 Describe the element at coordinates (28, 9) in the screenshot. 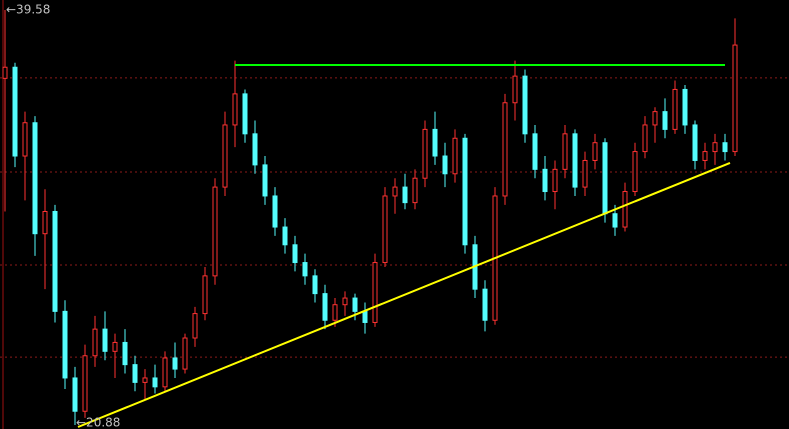

I see `price-annotation: ←39.58` at that location.